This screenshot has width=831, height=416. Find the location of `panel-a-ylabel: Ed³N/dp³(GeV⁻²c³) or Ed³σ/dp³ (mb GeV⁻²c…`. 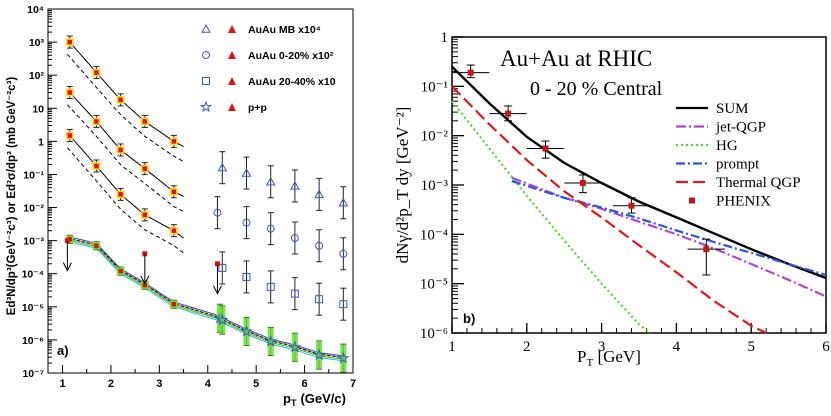

panel-a-ylabel: Ed³N/dp³(GeV⁻²c³) or Ed³σ/dp³ (mb GeV⁻²c… is located at coordinates (12, 196).